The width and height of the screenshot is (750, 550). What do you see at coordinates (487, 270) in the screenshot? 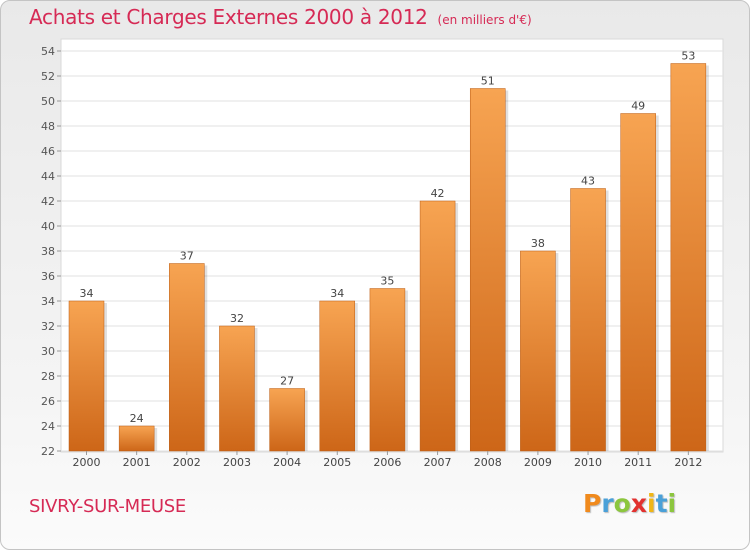
I see `bar-2008` at bounding box center [487, 270].